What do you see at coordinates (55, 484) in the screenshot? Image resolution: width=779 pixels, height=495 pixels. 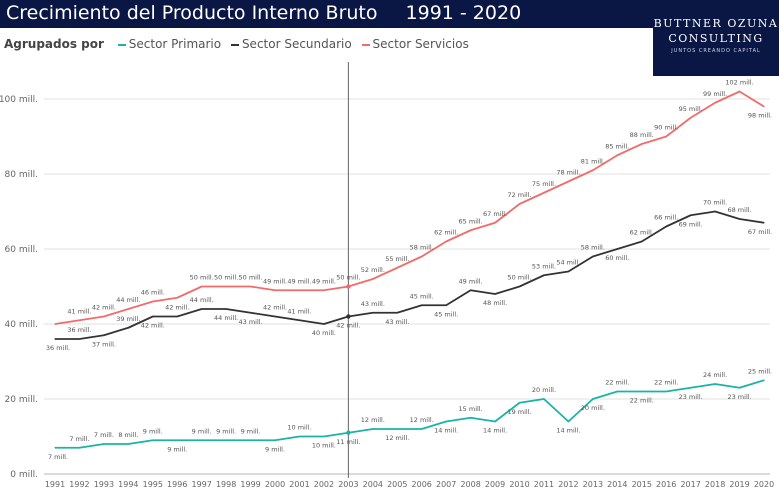 I see `x-tick-label: 1991` at bounding box center [55, 484].